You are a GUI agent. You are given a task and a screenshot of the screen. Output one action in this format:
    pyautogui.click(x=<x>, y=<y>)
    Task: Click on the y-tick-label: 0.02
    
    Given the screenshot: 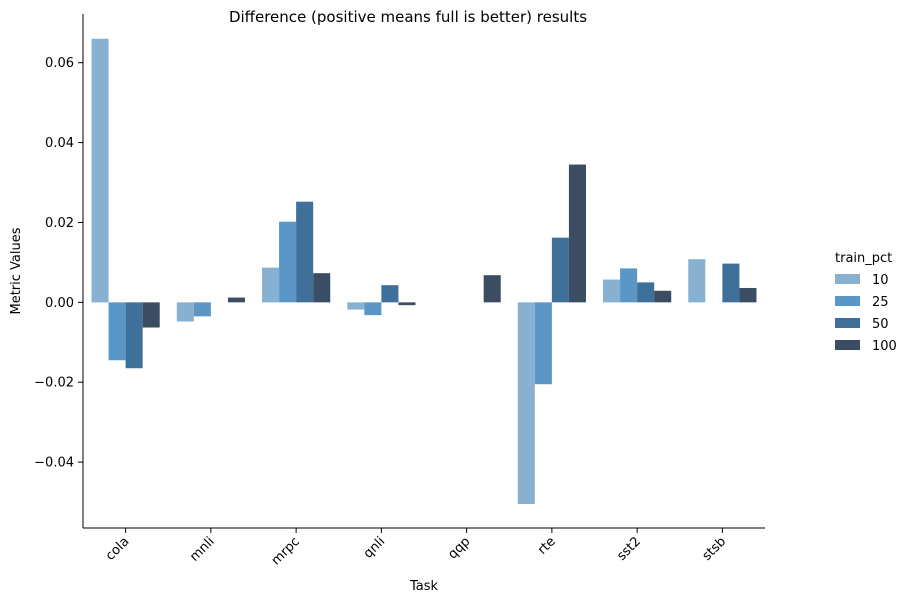 What is the action you would take?
    pyautogui.click(x=59, y=223)
    